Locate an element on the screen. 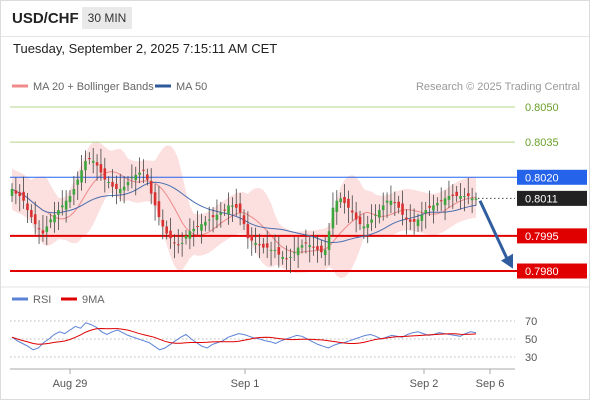 This screenshot has height=400, width=590. legend-swatch-9ma is located at coordinates (69, 299).